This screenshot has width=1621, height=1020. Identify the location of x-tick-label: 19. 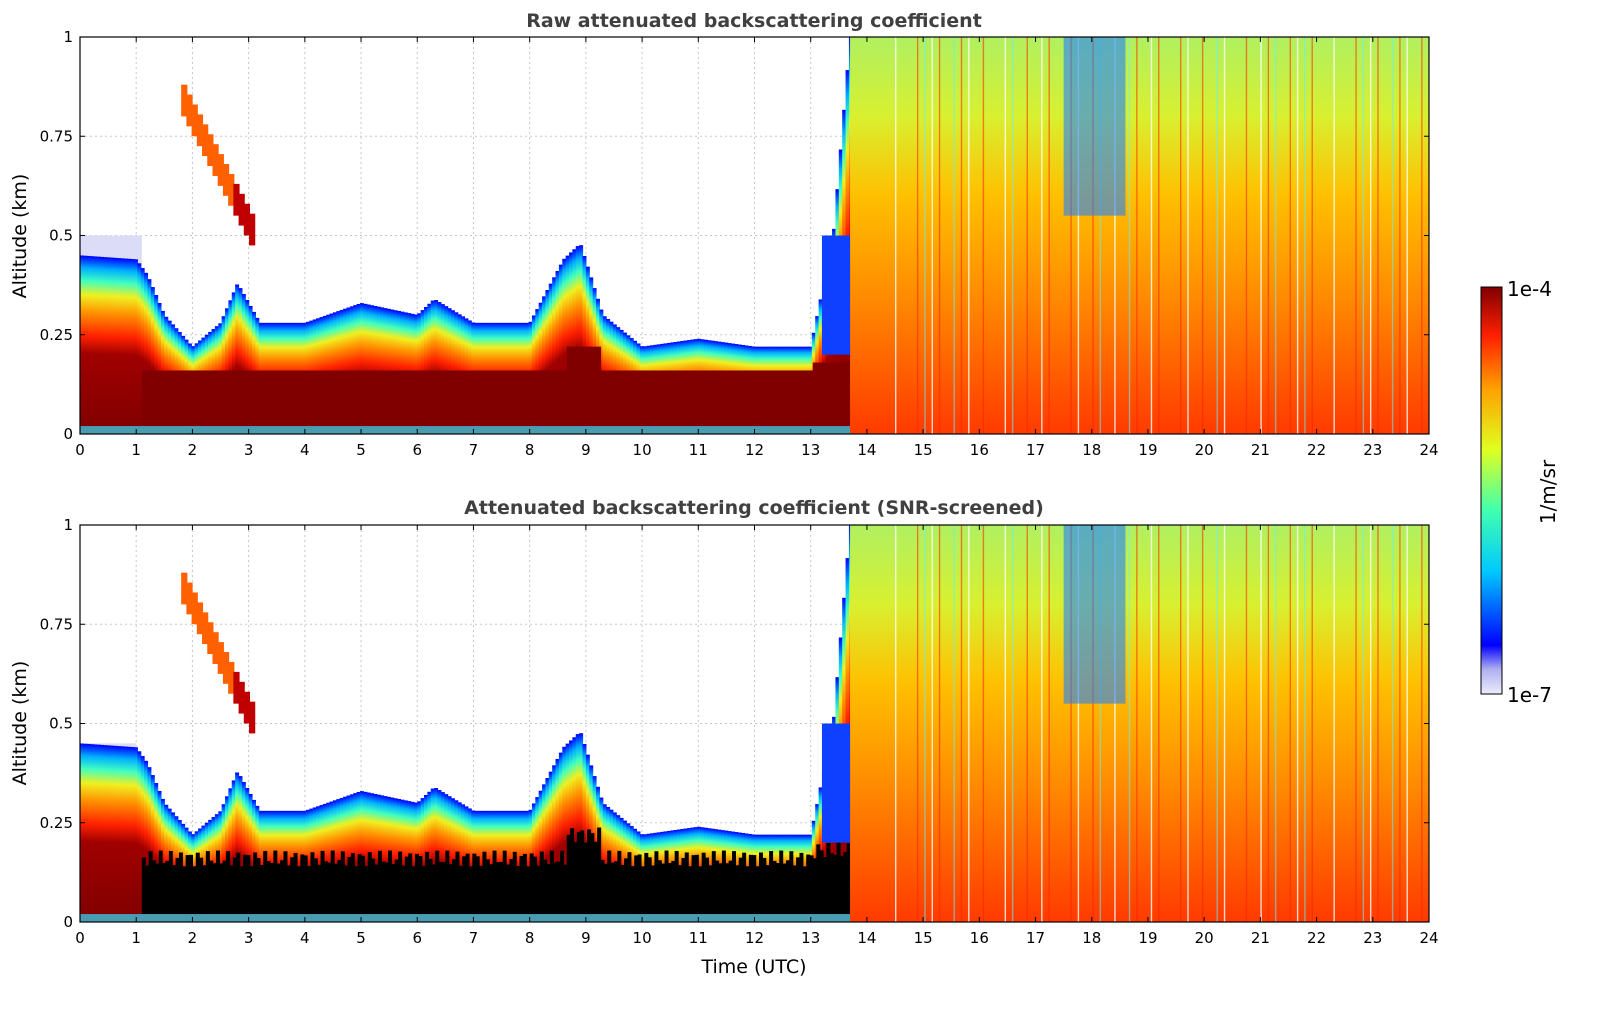
(1147, 450).